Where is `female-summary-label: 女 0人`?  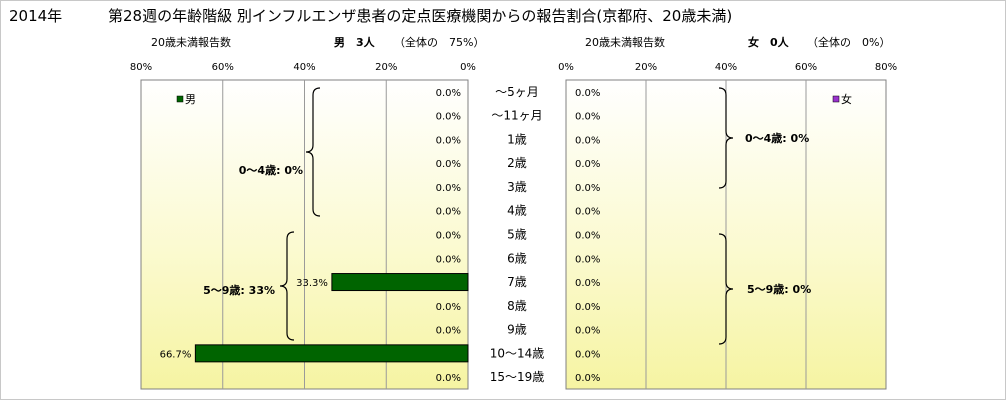 female-summary-label: 女 0人 is located at coordinates (769, 42).